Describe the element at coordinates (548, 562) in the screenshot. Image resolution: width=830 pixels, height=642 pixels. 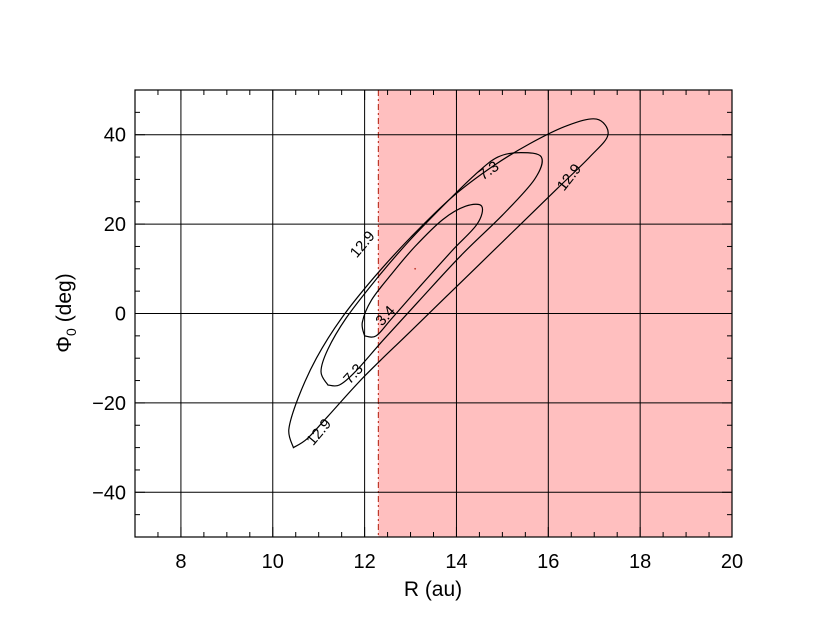
I see `x-tick-label-16: 16` at that location.